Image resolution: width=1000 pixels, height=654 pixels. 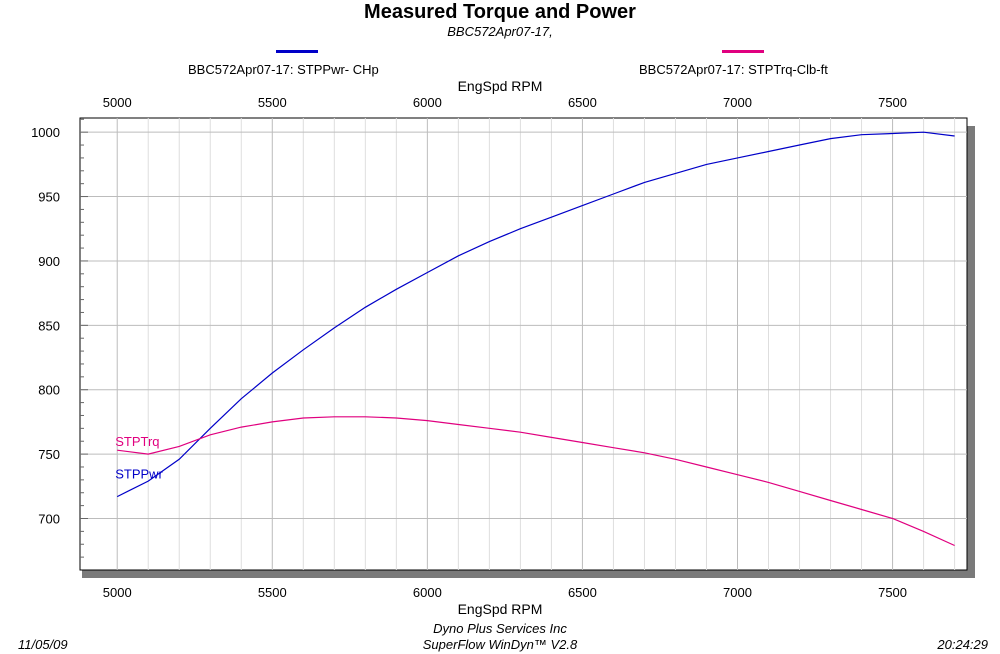 I want to click on power-series-label: STPPwr, so click(x=139, y=474).